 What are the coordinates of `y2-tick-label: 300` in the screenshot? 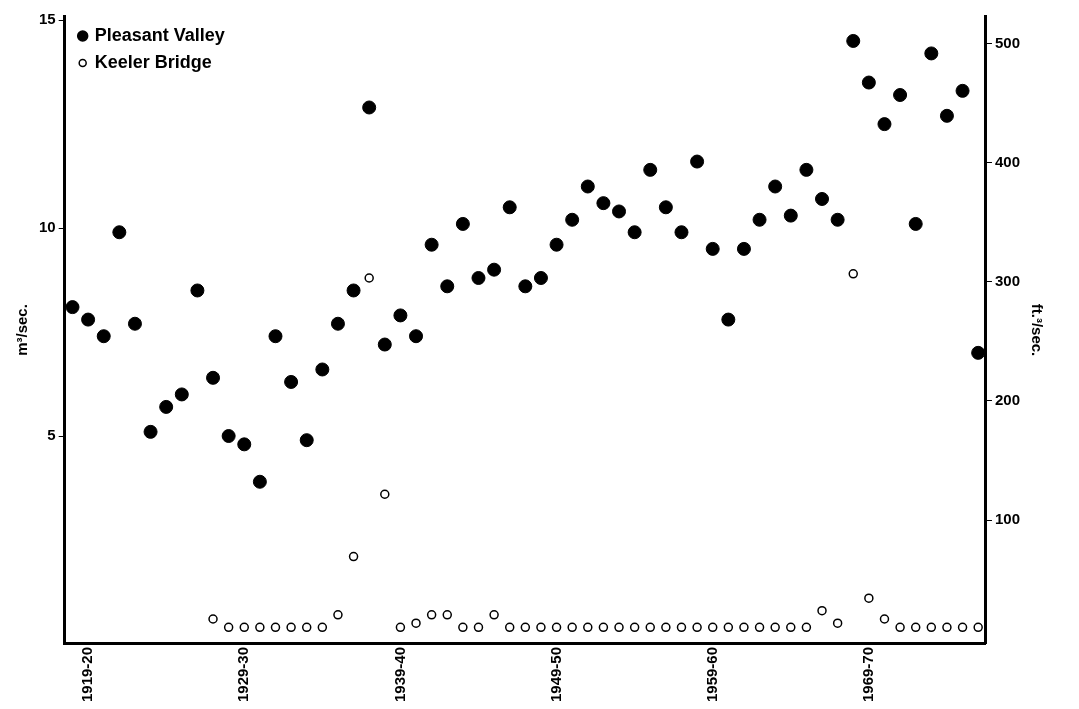 It's located at (1007, 280).